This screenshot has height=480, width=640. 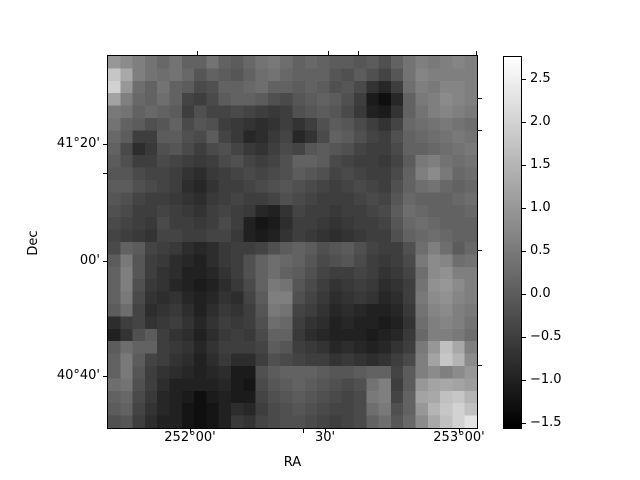 I want to click on y-tick-label: 00', so click(x=89, y=260).